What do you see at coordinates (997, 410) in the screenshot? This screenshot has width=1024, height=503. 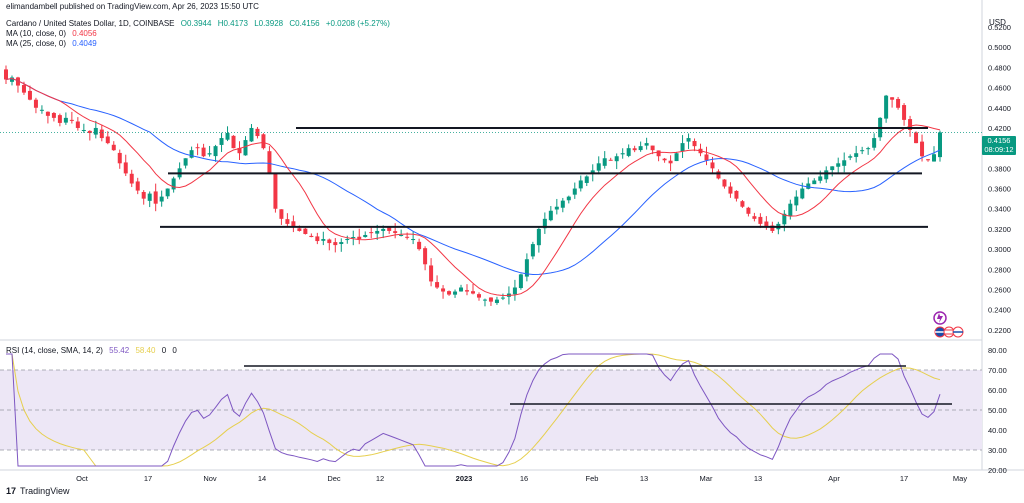 I see `rsi-tick-label: 50.00` at bounding box center [997, 410].